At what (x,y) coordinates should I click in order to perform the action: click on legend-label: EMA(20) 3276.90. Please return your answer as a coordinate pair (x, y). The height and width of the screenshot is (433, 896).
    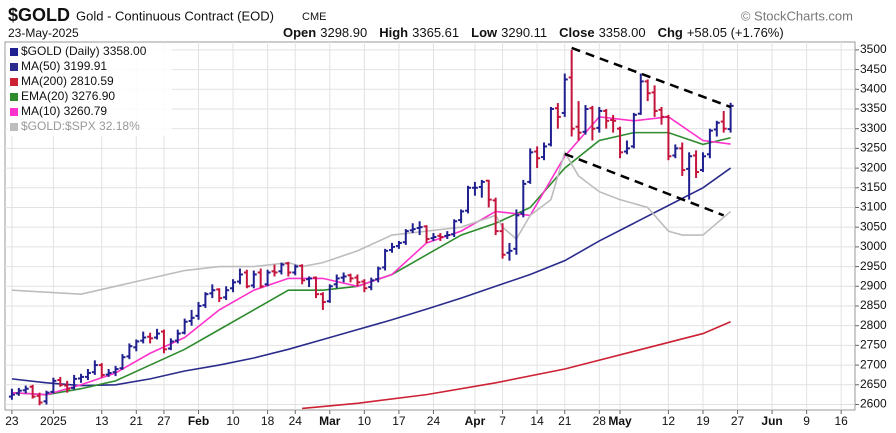
    Looking at the image, I should click on (68, 96).